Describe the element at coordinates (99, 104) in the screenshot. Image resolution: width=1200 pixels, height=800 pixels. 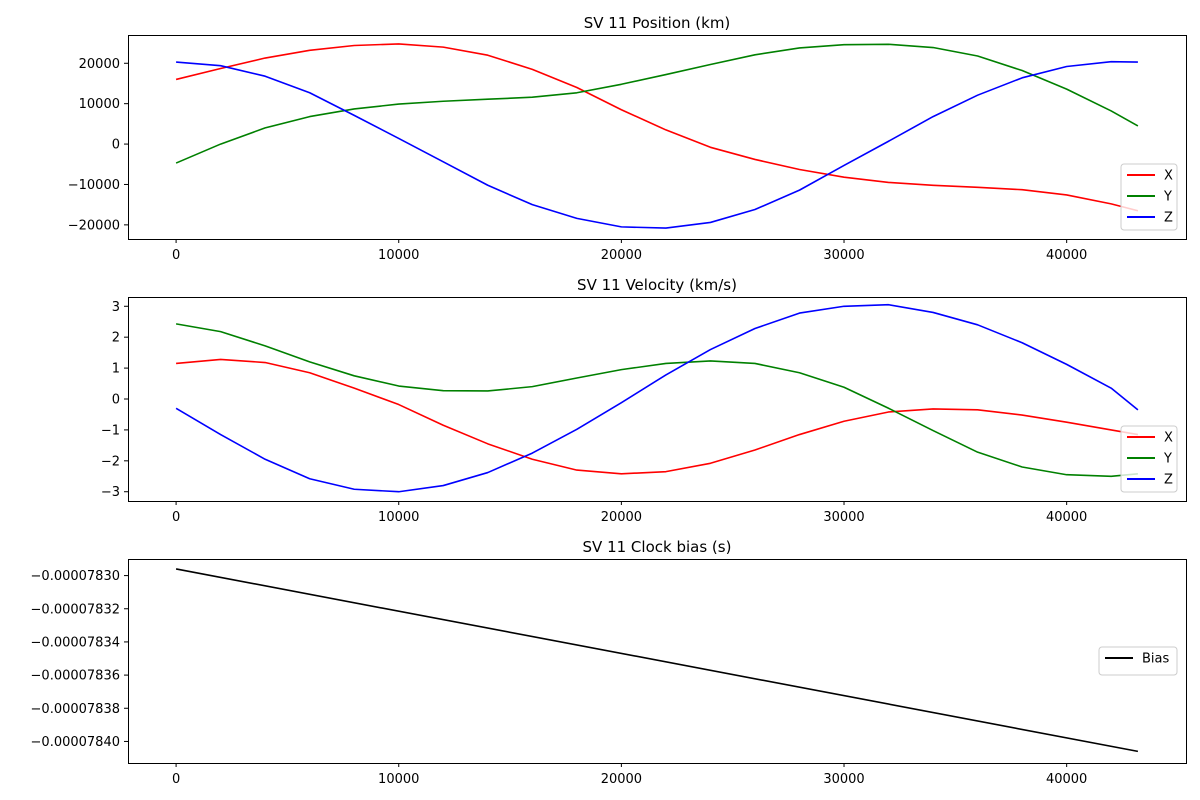
I see `y-tick-label: 10000` at that location.